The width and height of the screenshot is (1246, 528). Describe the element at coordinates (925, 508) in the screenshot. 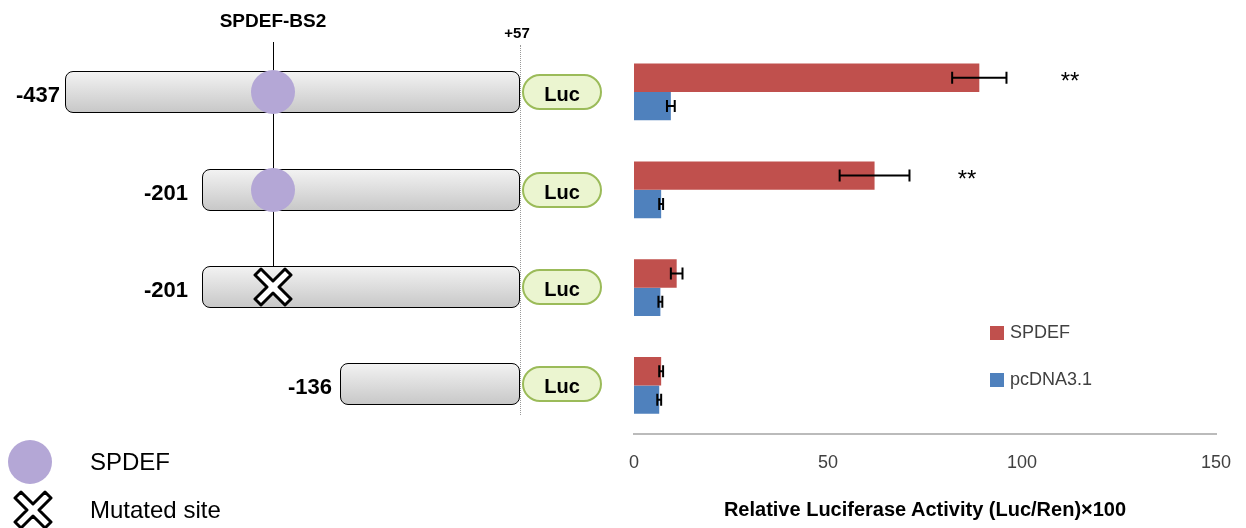

I see `x-axis-title: Relative Luciferase Activity (Luc/Ren)×100` at that location.